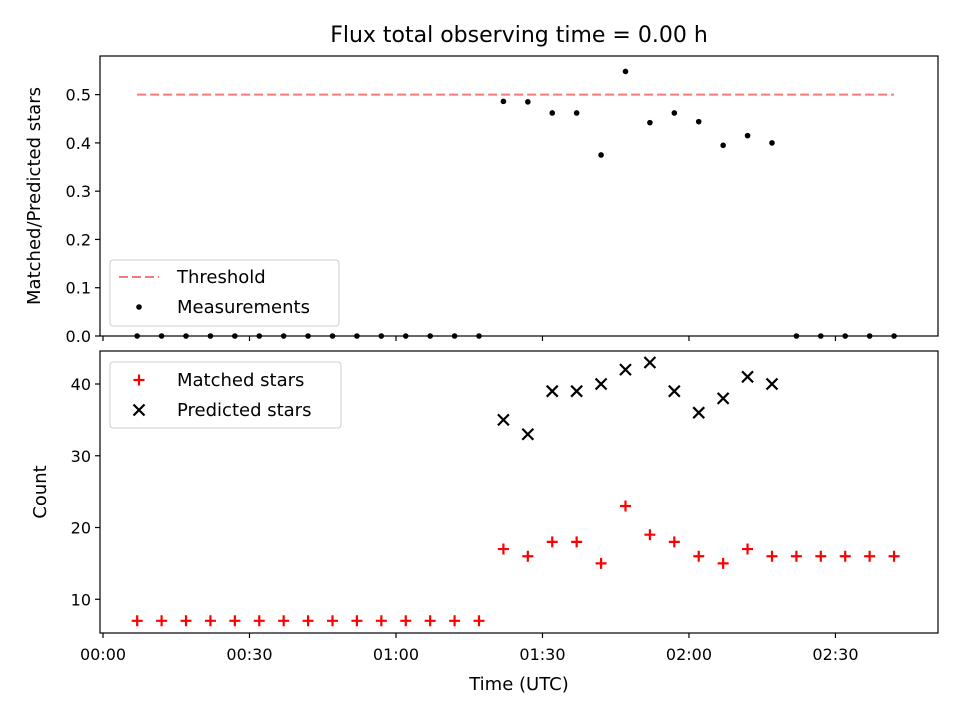 The image size is (960, 720). Describe the element at coordinates (243, 307) in the screenshot. I see `legend-measurements-label: Measurements` at that location.